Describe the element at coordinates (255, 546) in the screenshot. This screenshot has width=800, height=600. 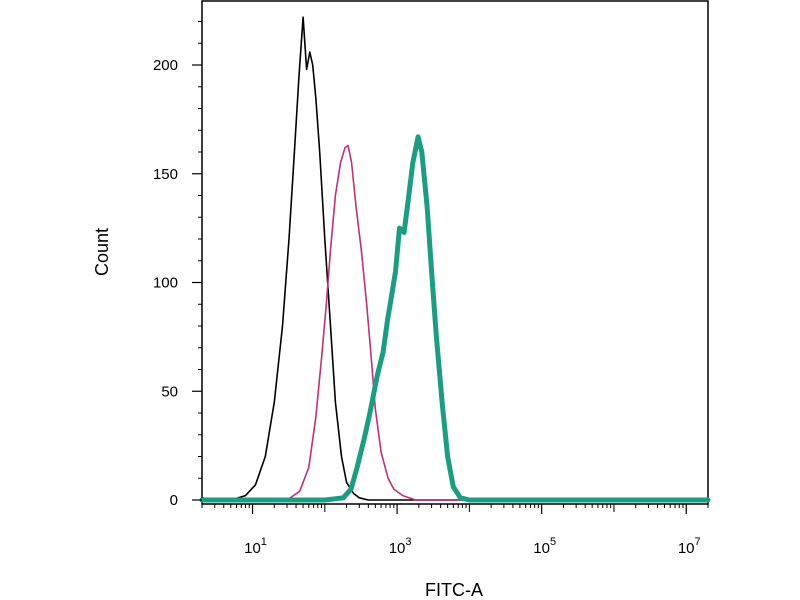
I see `x-tick-label: 10¹` at that location.